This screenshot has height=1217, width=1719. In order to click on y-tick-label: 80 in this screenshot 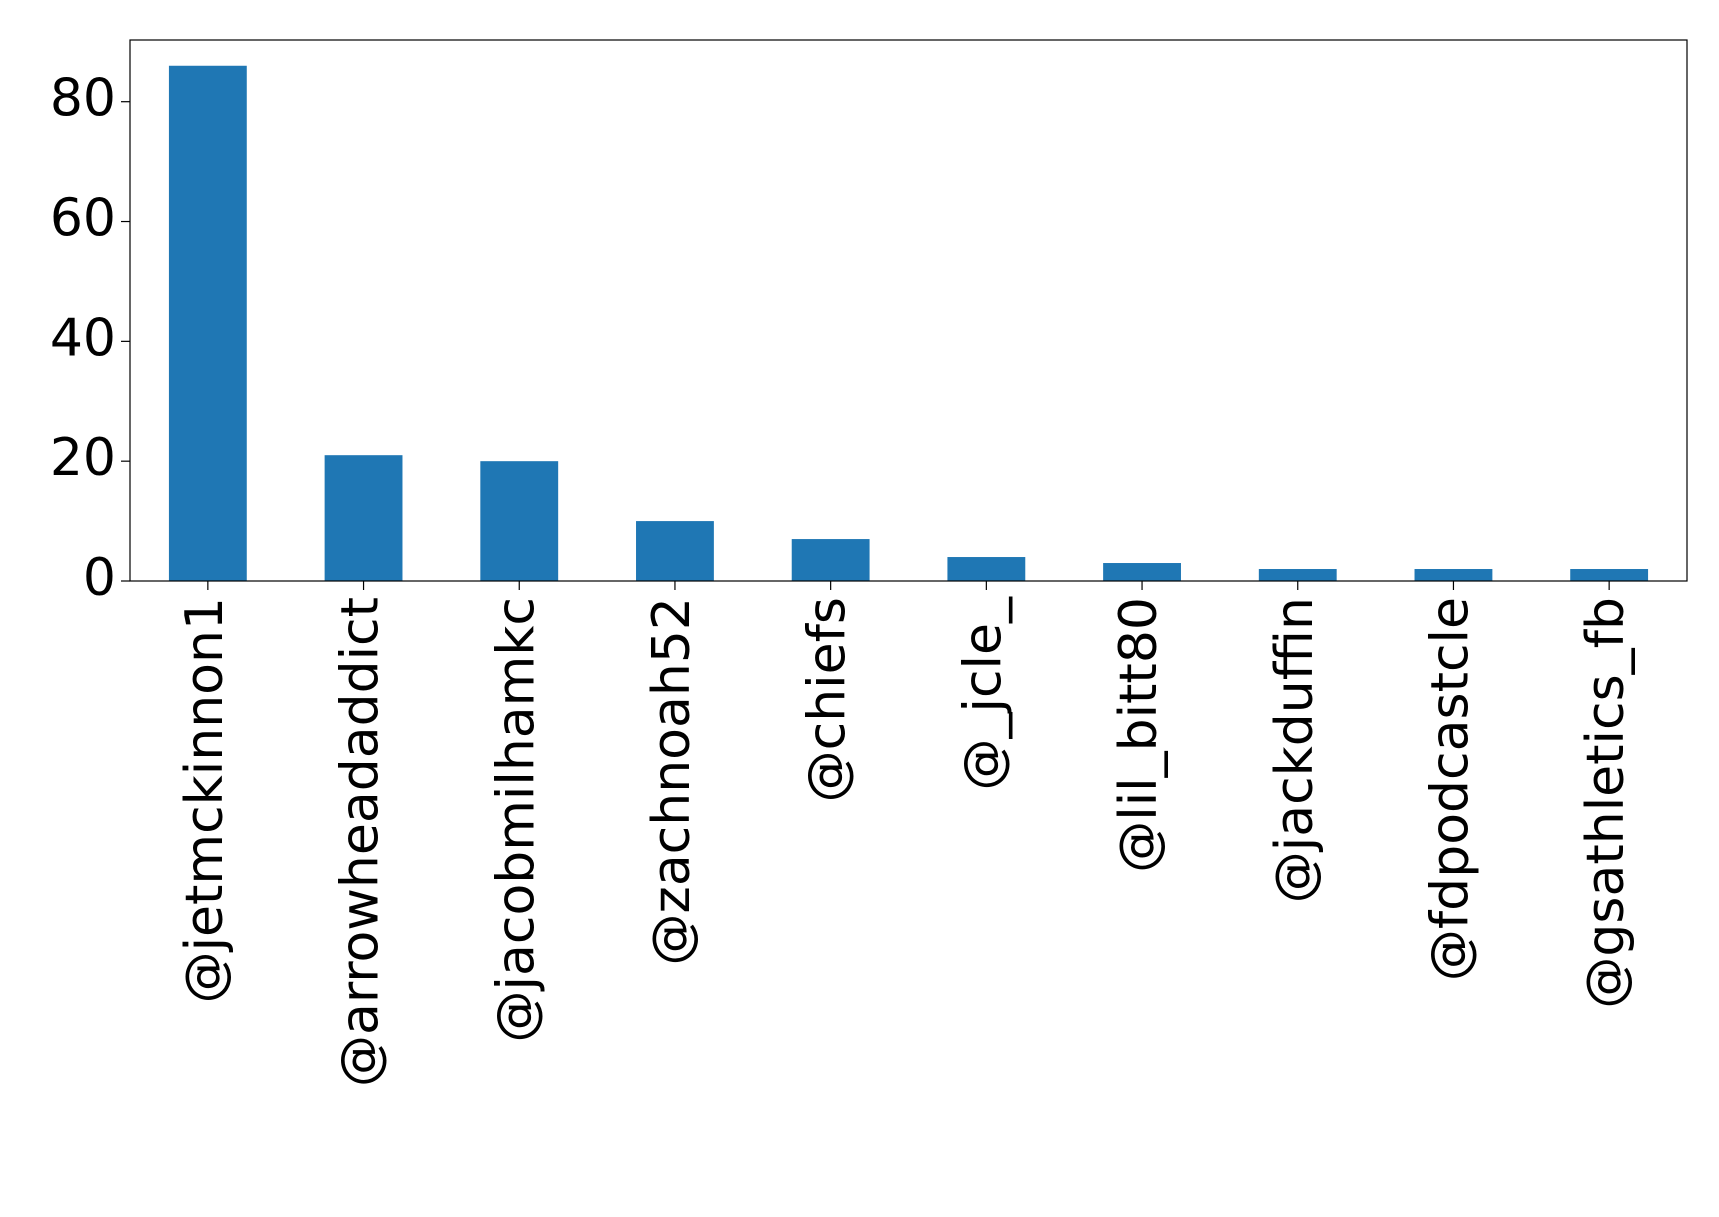, I will do `click(83, 99)`.